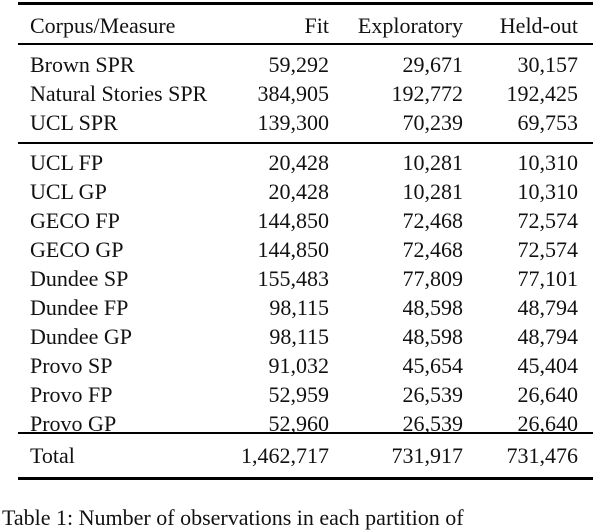 This screenshot has width=610, height=532. What do you see at coordinates (67, 162) in the screenshot?
I see `row-label: UCL FP` at bounding box center [67, 162].